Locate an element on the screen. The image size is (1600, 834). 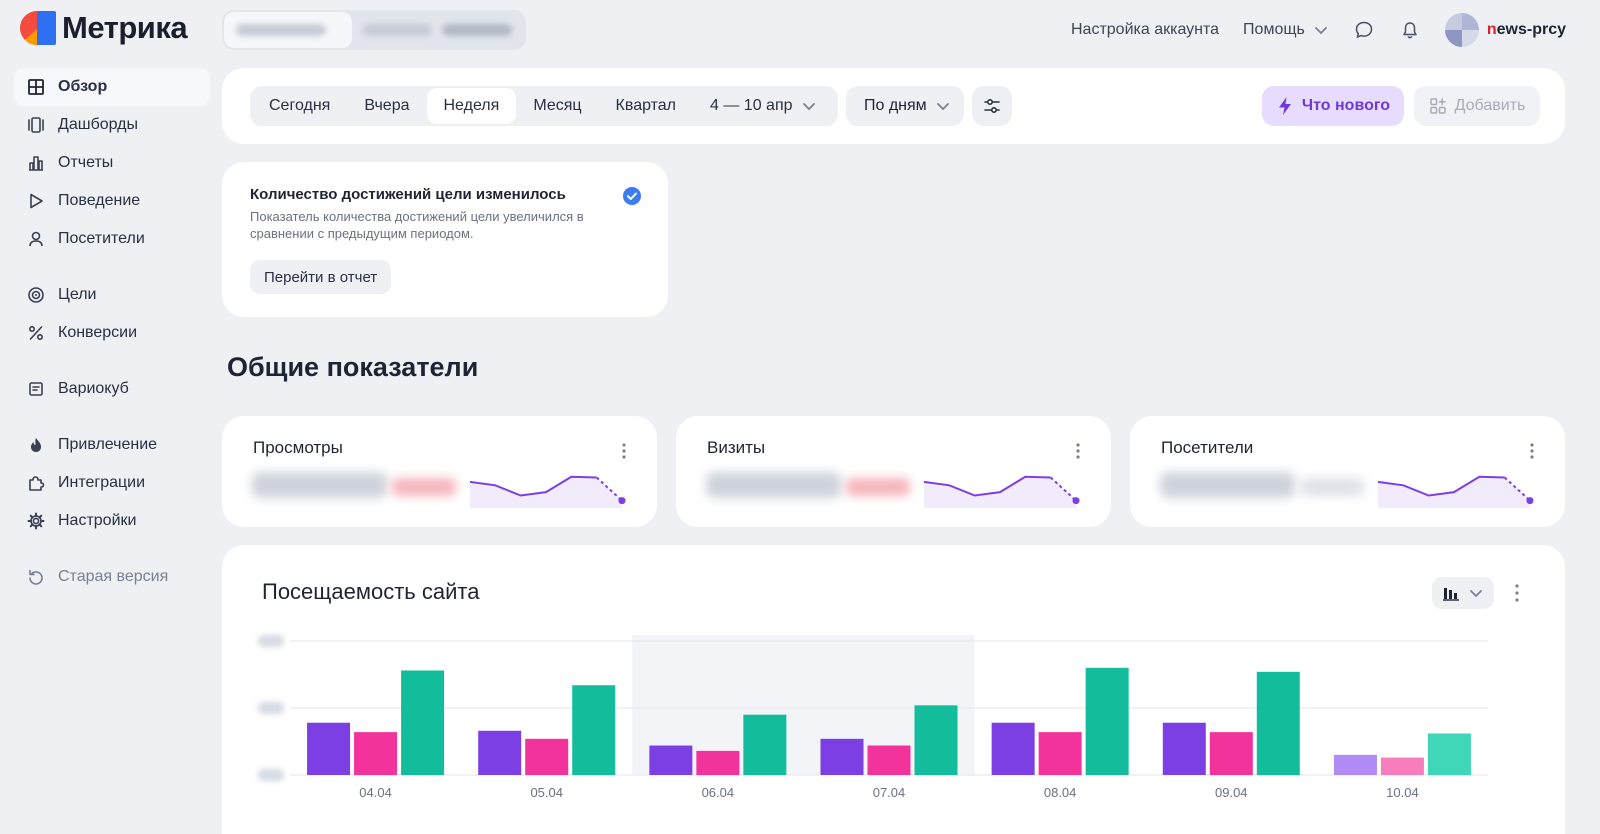
bell-icon is located at coordinates (1410, 30).